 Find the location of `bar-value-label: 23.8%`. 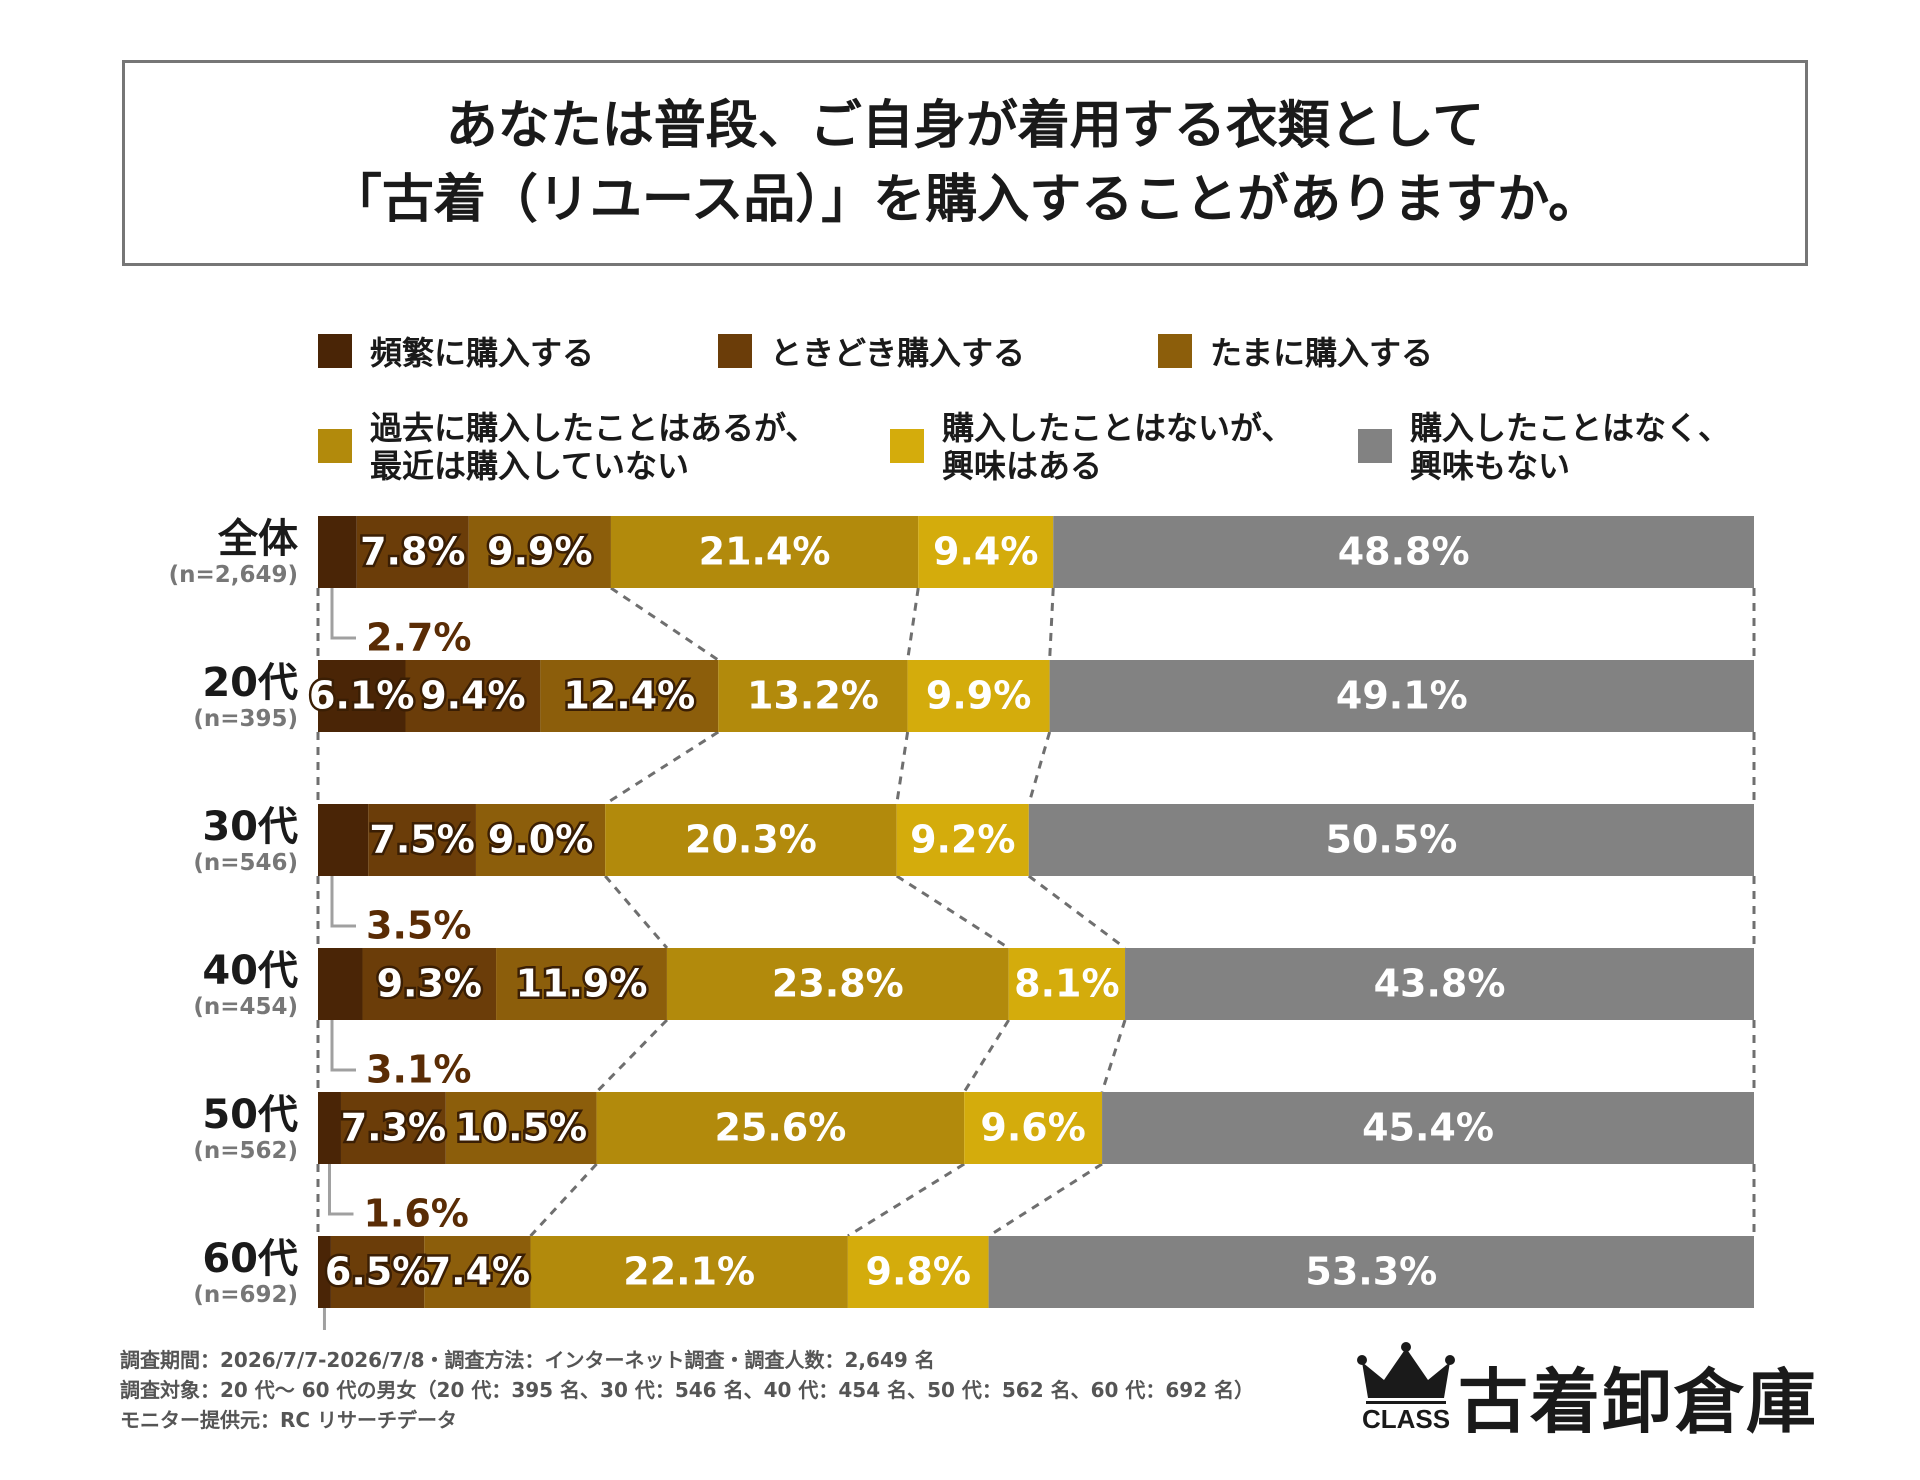

bar-value-label: 23.8% is located at coordinates (838, 984).